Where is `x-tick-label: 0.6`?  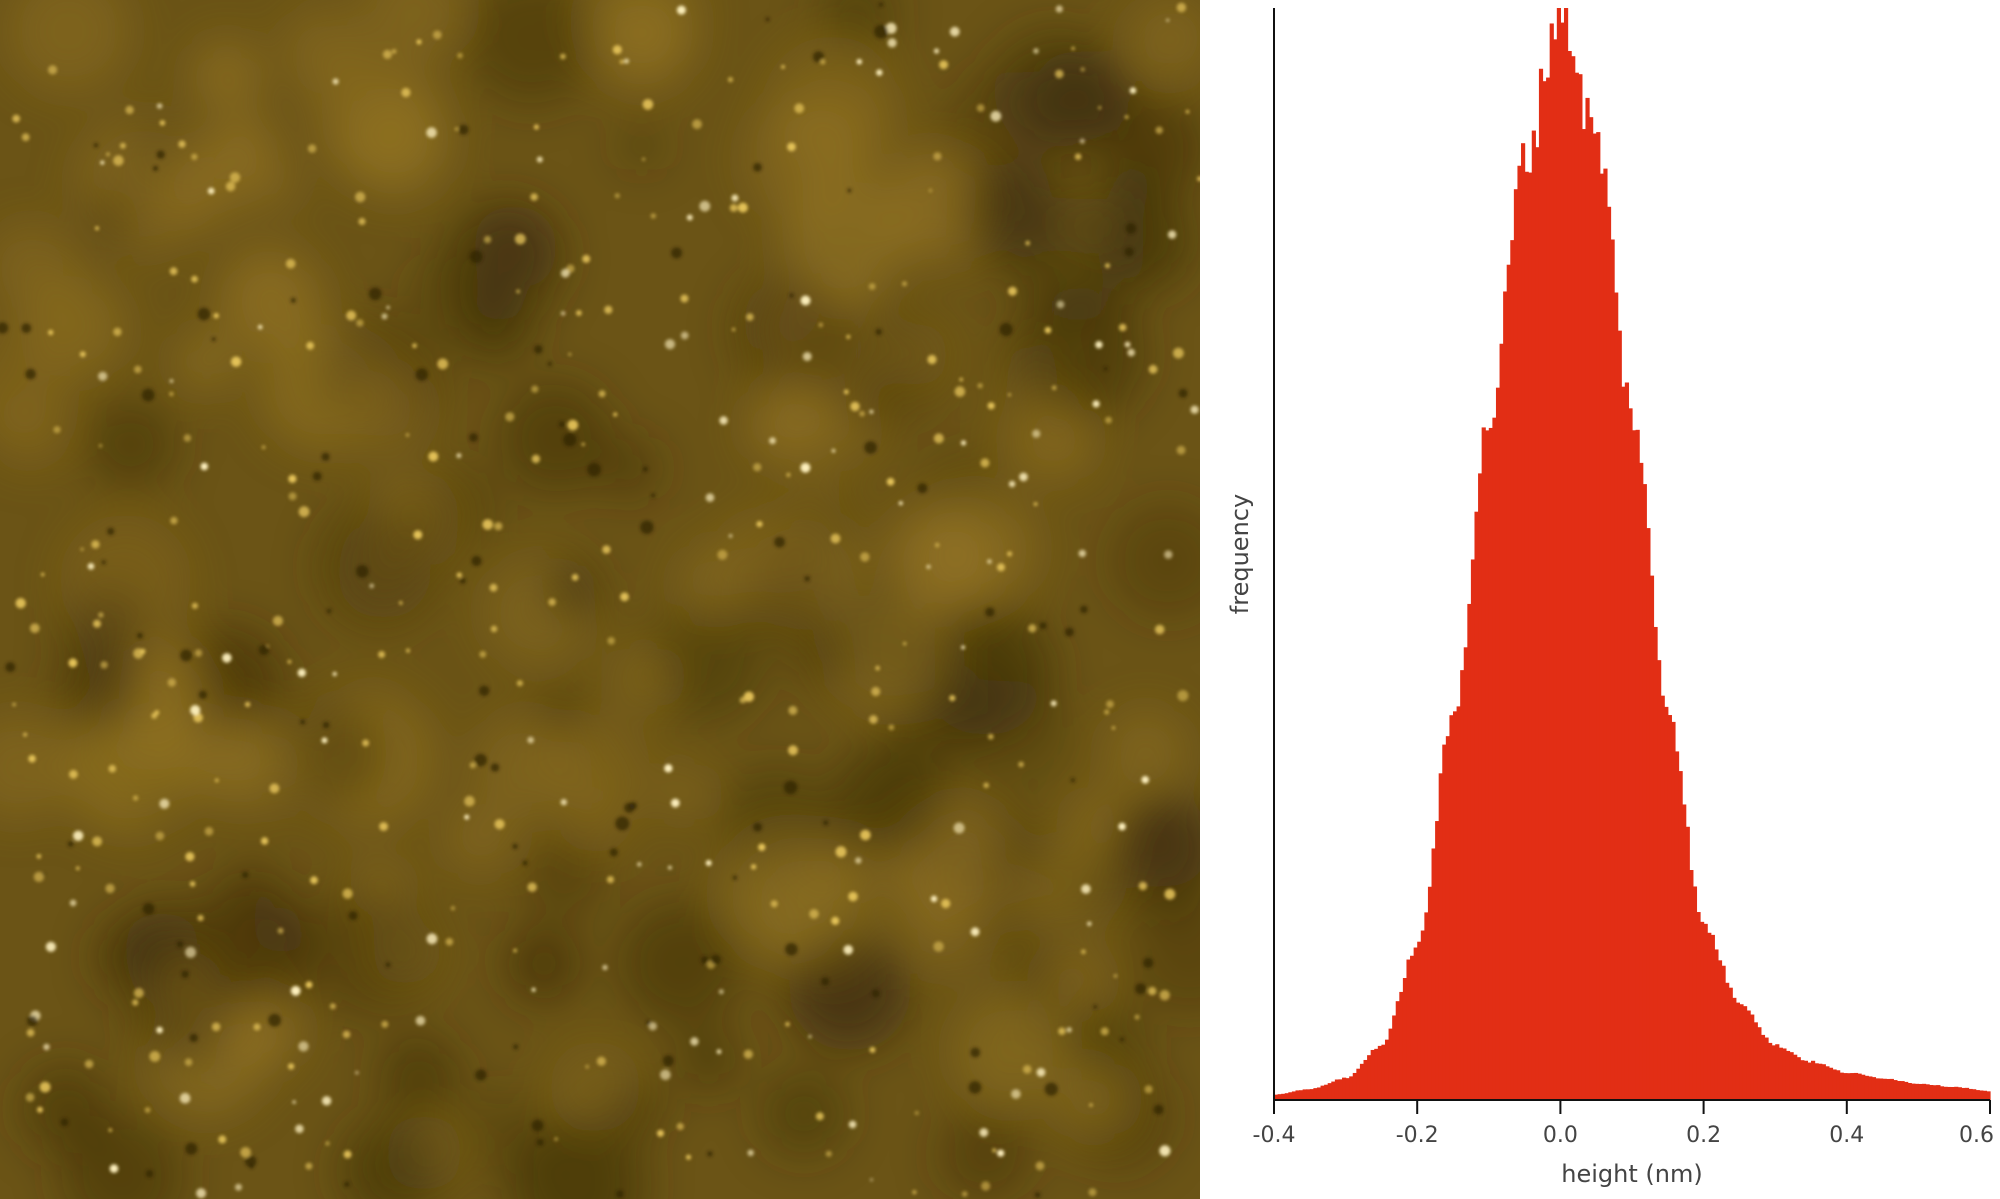
x-tick-label: 0.6 is located at coordinates (1976, 1135).